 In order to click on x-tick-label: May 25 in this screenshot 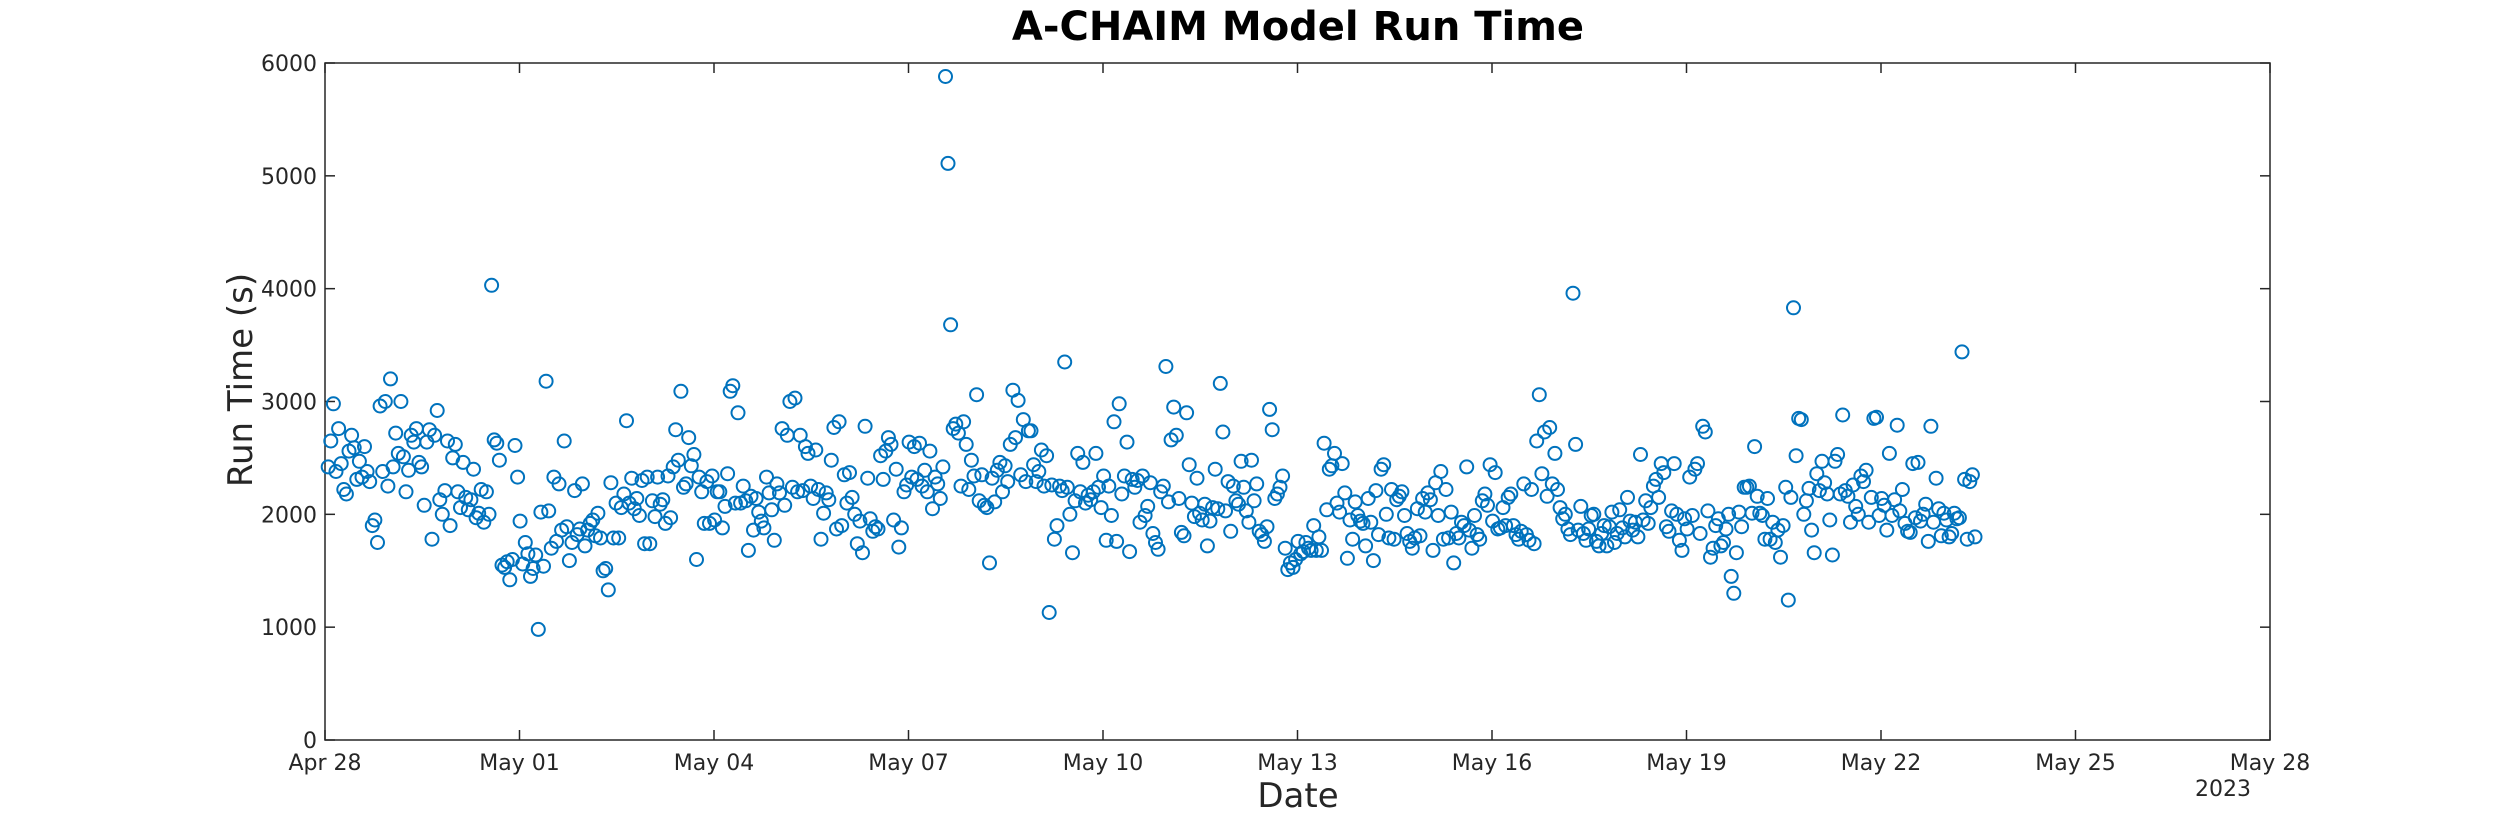, I will do `click(2075, 763)`.